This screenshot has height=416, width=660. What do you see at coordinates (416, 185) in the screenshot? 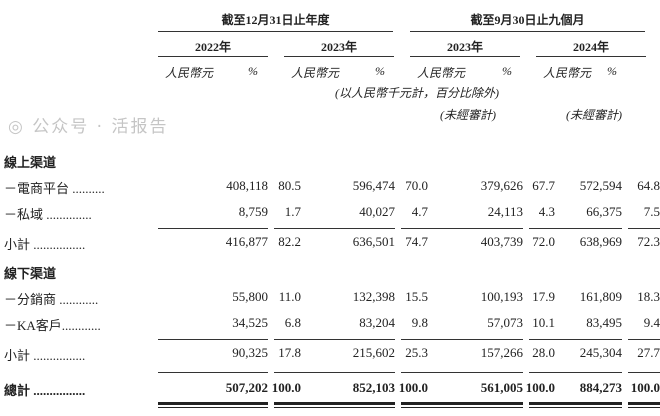
I see `percent-cell: 70.0` at bounding box center [416, 185].